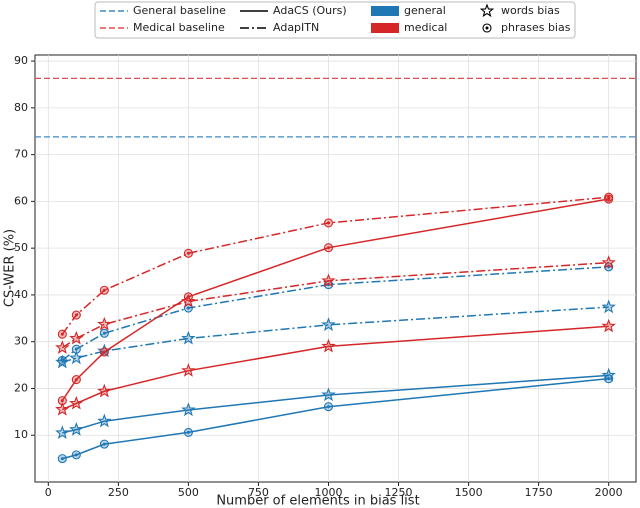  Describe the element at coordinates (21, 434) in the screenshot. I see `y-tick-label: 10` at that location.